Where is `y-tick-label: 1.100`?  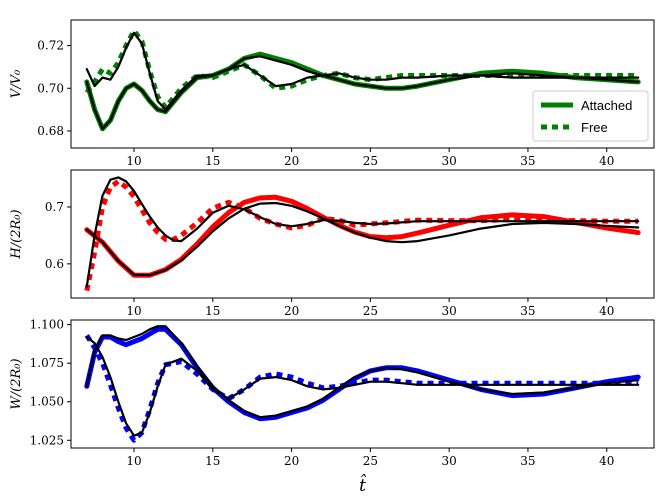
y-tick-label: 1.100 is located at coordinates (47, 325).